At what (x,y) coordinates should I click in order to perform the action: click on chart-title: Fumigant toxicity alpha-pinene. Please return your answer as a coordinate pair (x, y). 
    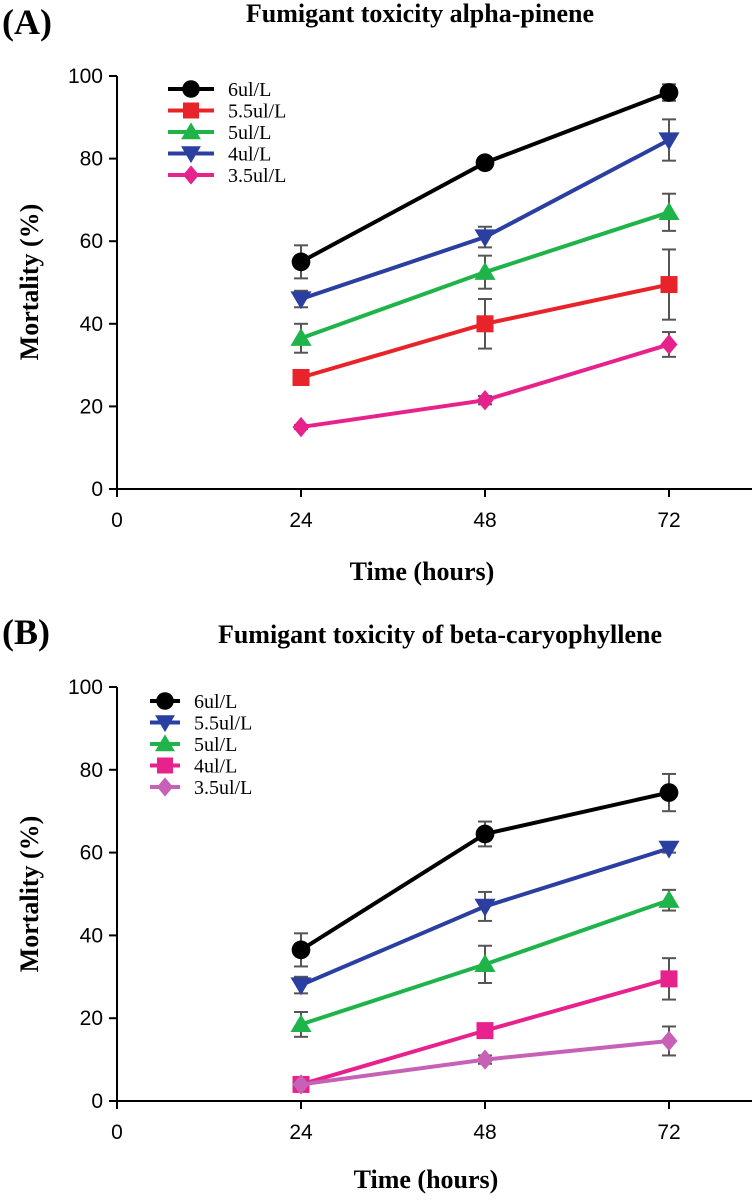
    Looking at the image, I should click on (420, 14).